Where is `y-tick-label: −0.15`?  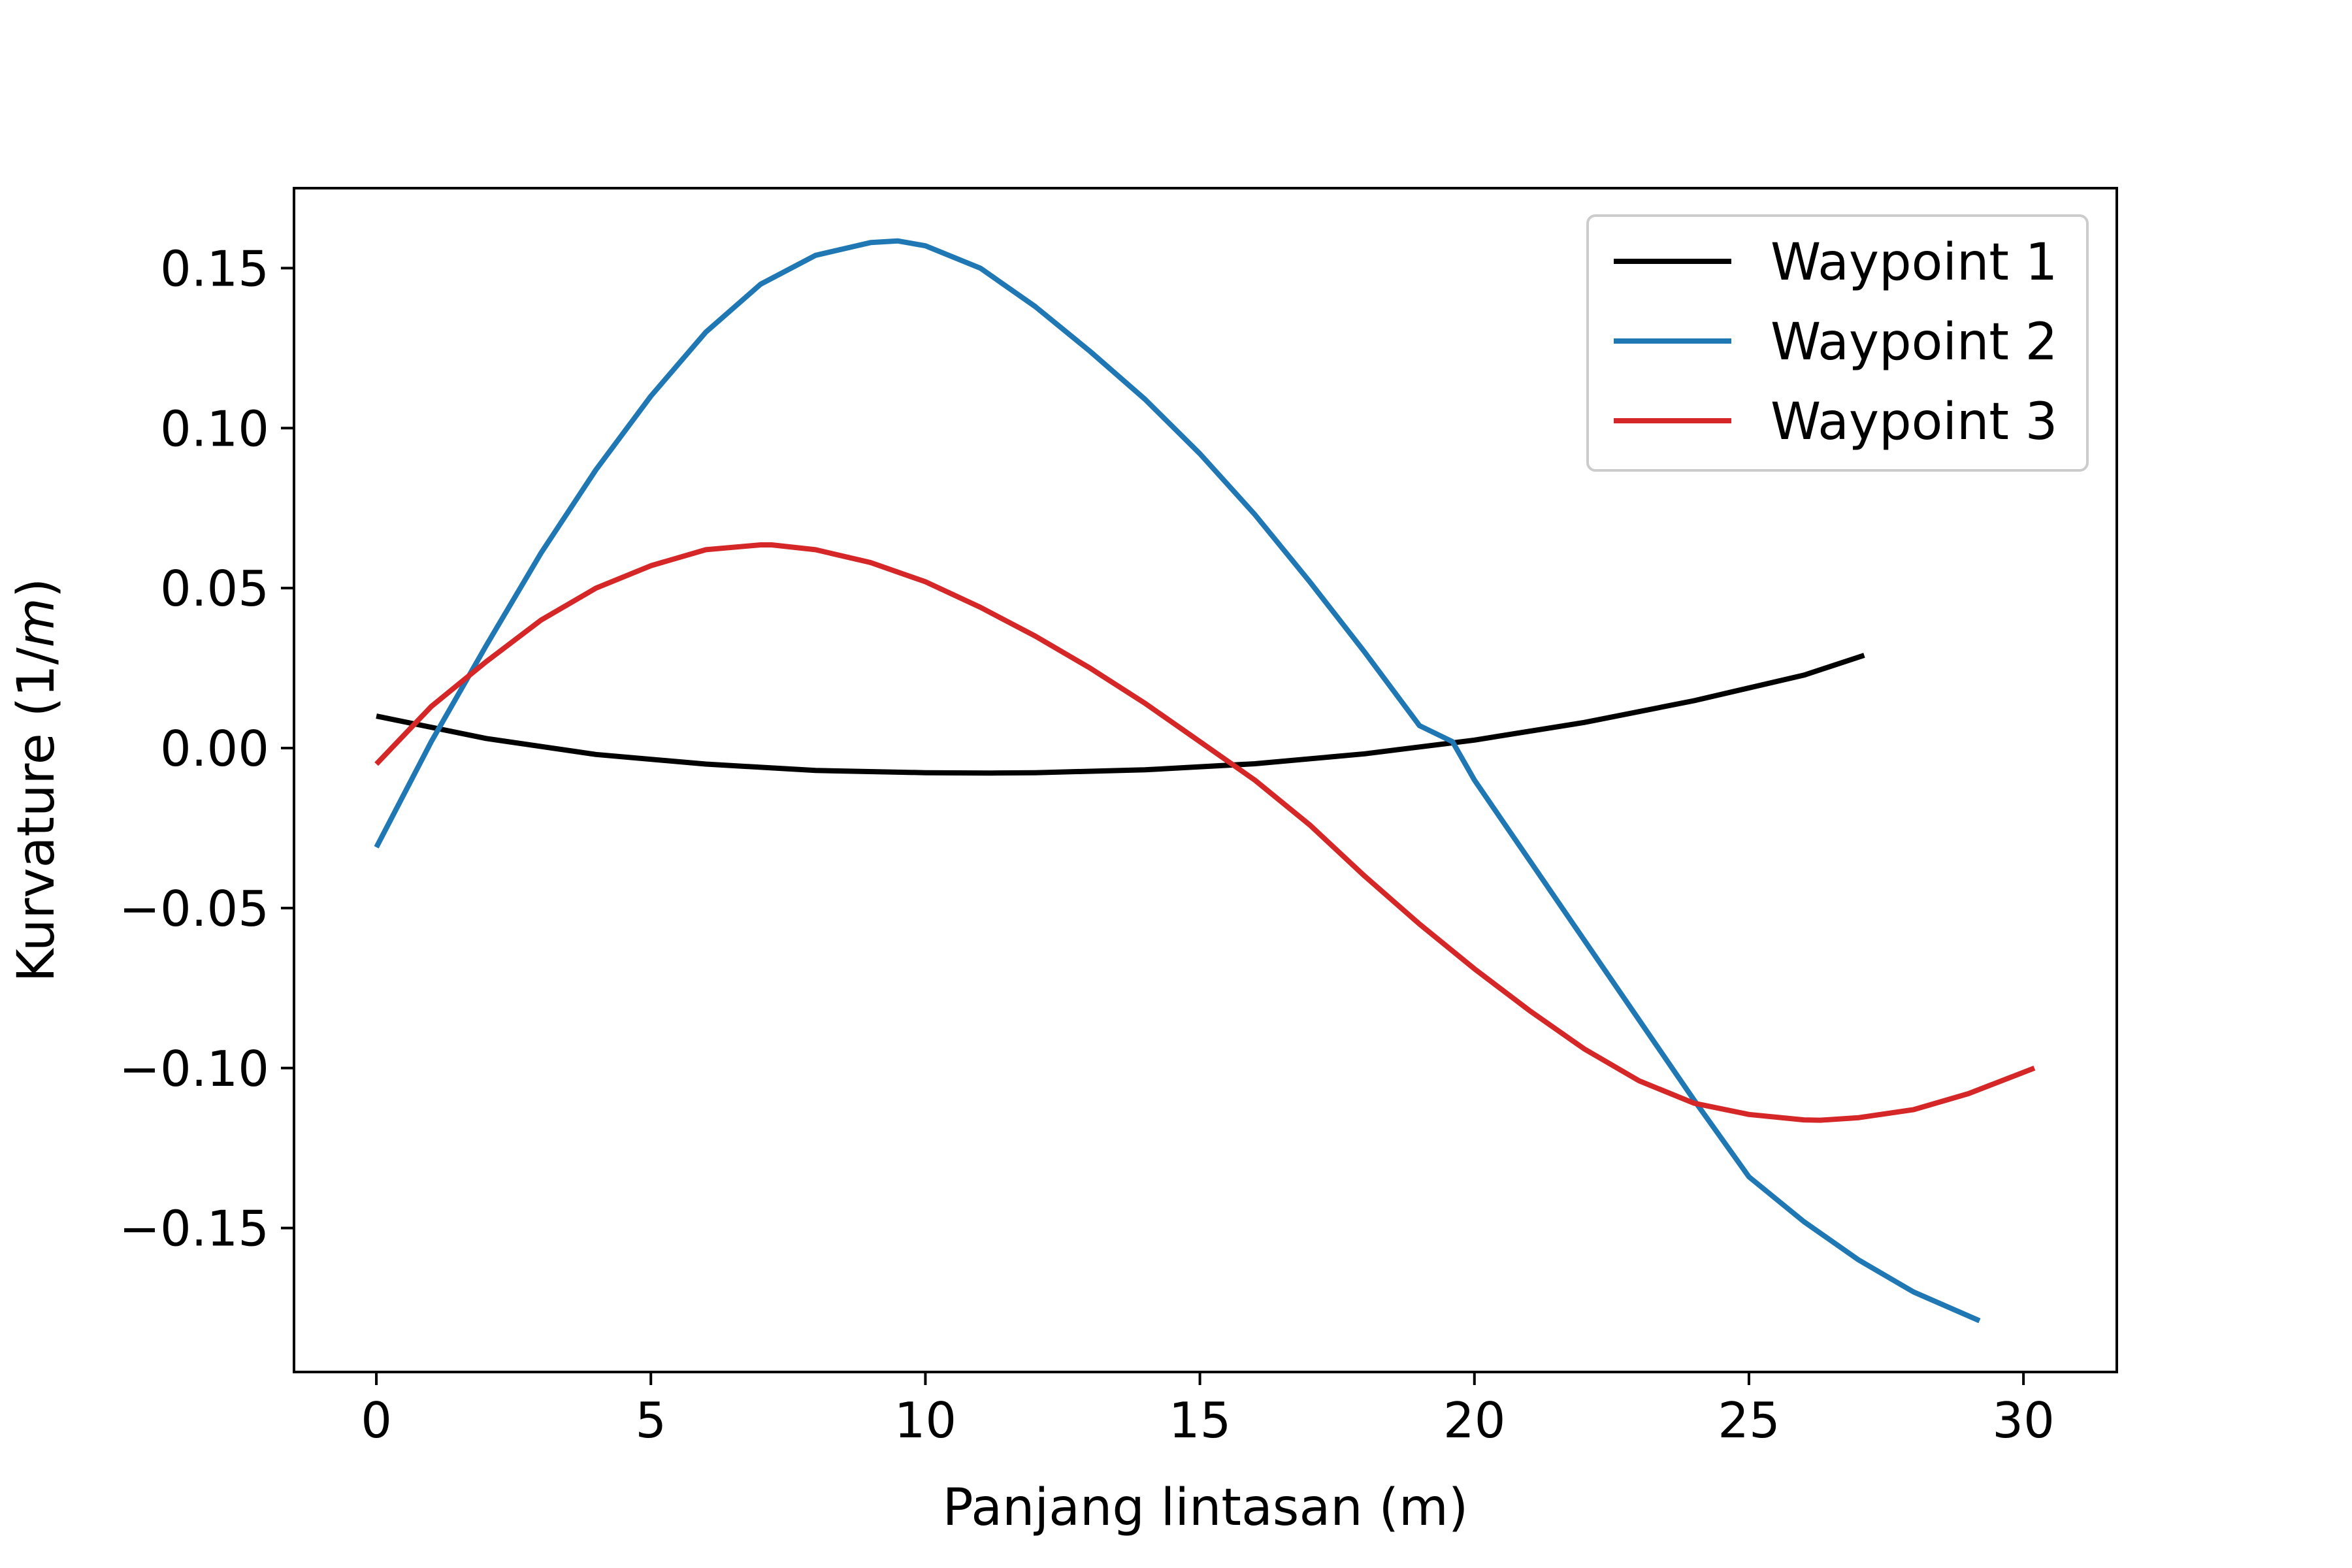 y-tick-label: −0.15 is located at coordinates (194, 1229).